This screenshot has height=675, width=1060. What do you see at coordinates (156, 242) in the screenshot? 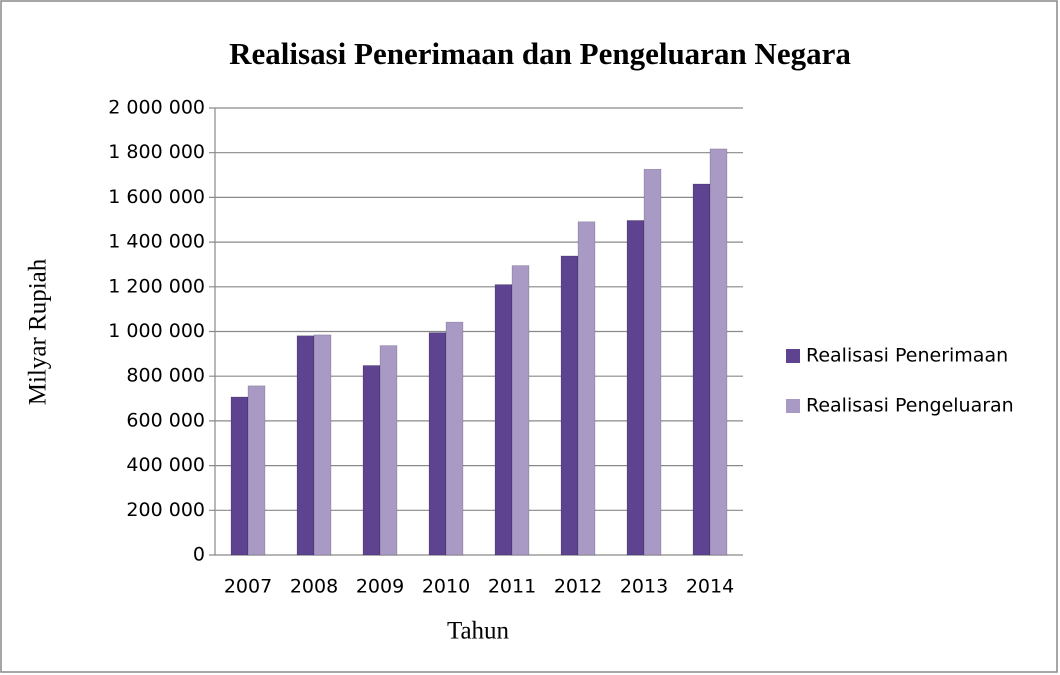
I see `y-tick-label: 1 400 000` at bounding box center [156, 242].